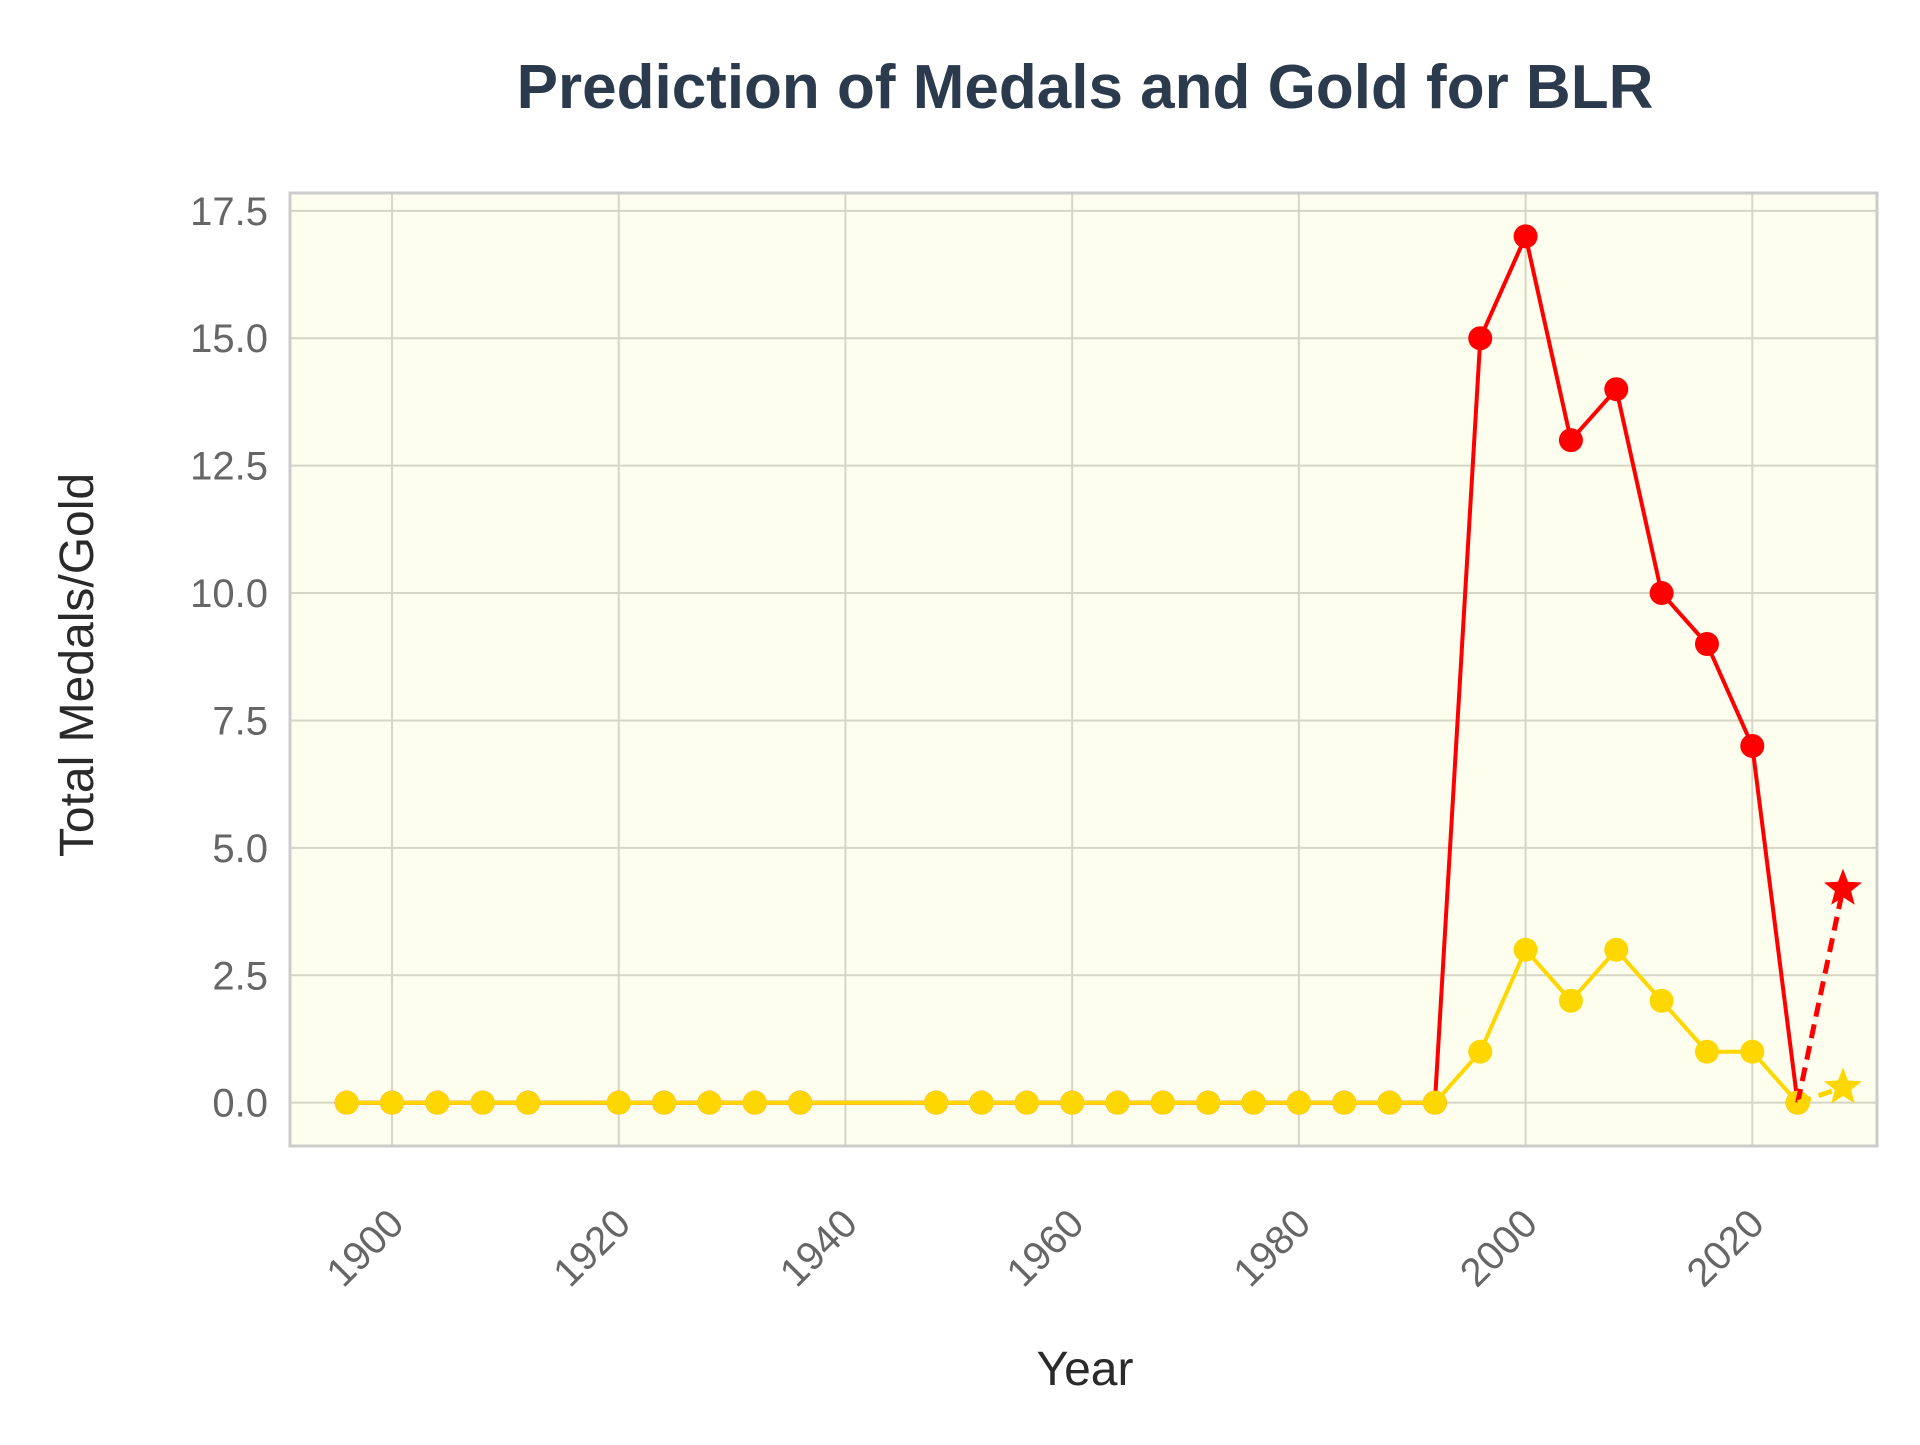  Describe the element at coordinates (240, 1104) in the screenshot. I see `y-tick-label: 0.0` at that location.